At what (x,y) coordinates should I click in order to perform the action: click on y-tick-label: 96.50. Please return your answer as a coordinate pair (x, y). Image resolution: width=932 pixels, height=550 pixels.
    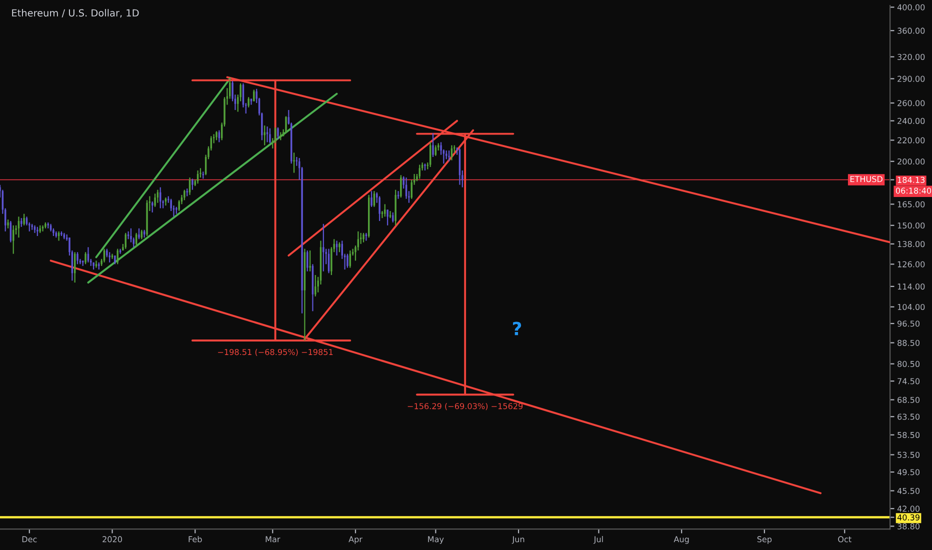
    Looking at the image, I should click on (909, 323).